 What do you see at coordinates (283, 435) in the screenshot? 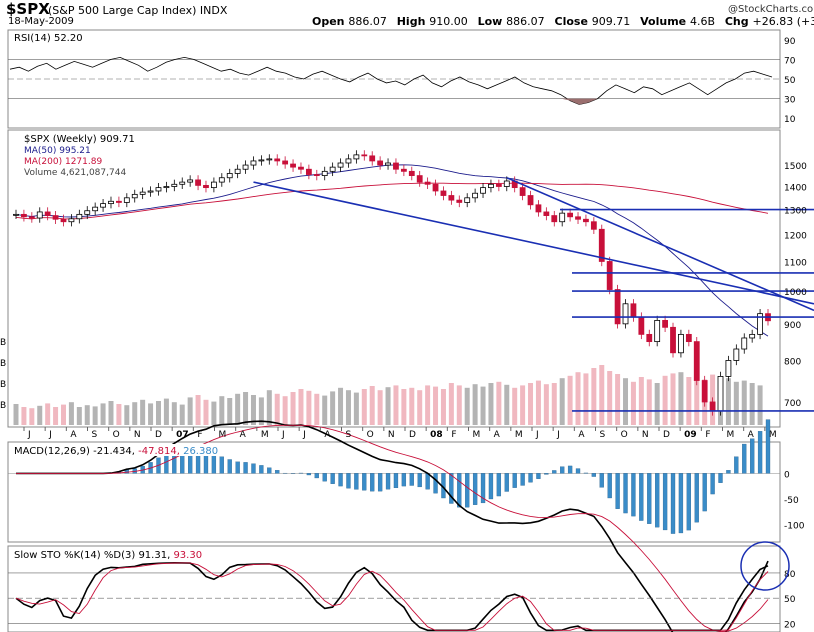
I see `month-label: J` at bounding box center [283, 435].